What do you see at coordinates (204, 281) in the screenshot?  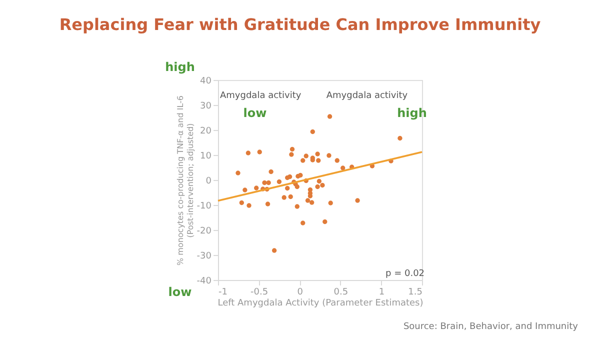 I see `y-tick-label: -40` at bounding box center [204, 281].